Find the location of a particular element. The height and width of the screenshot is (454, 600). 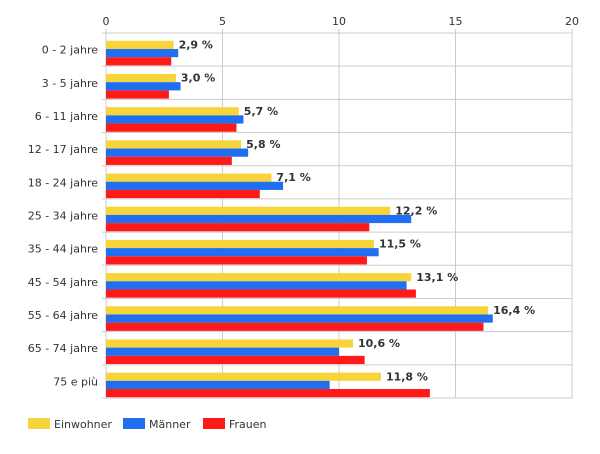

data-label: 11,5 % is located at coordinates (400, 244).